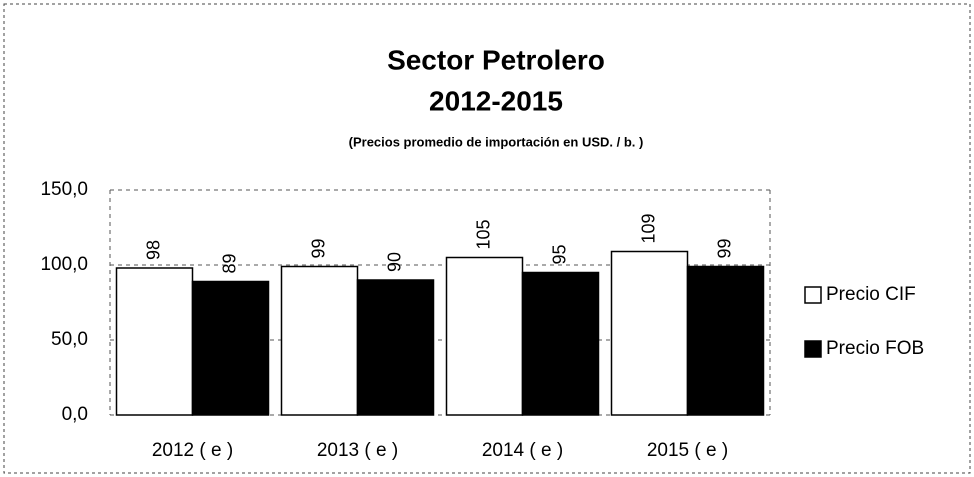 This screenshot has width=974, height=477. Describe the element at coordinates (648, 228) in the screenshot. I see `data-label: 109` at that location.